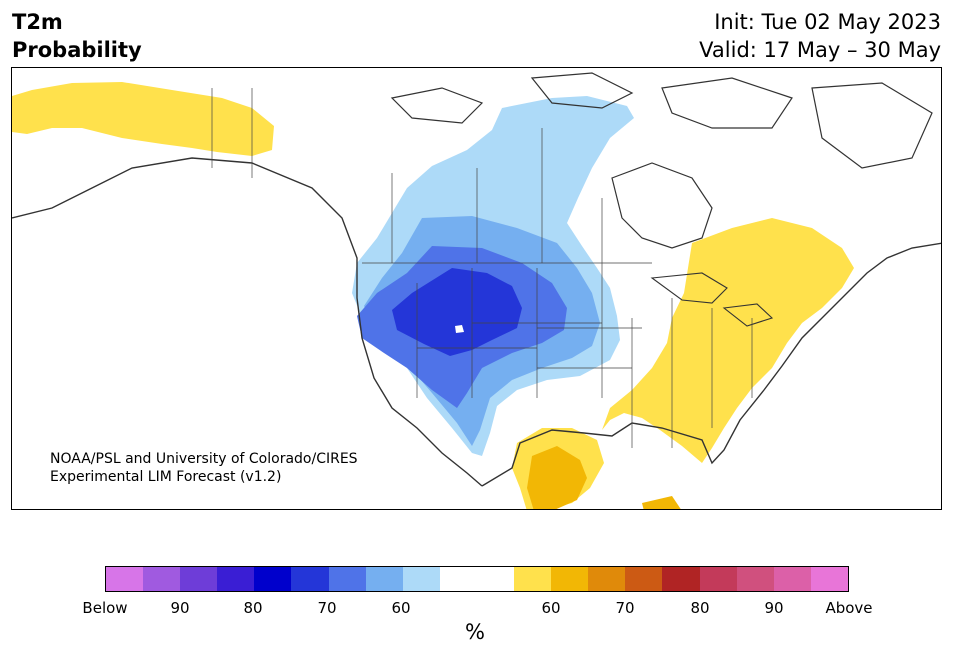 The width and height of the screenshot is (953, 659). I want to click on hudson-bay-coast, so click(662, 205).